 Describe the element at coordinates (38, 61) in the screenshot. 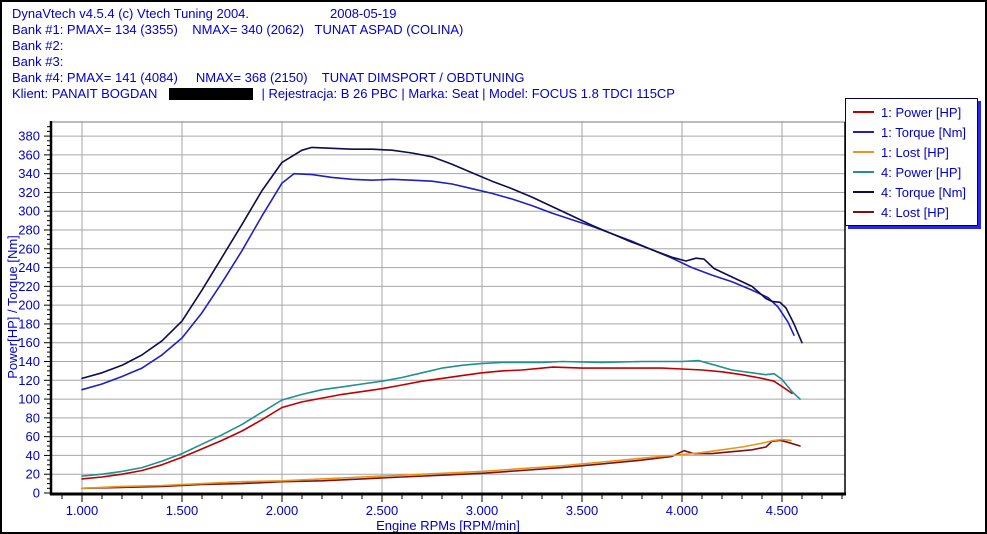

I see `bank3-line: Bank #3:` at that location.